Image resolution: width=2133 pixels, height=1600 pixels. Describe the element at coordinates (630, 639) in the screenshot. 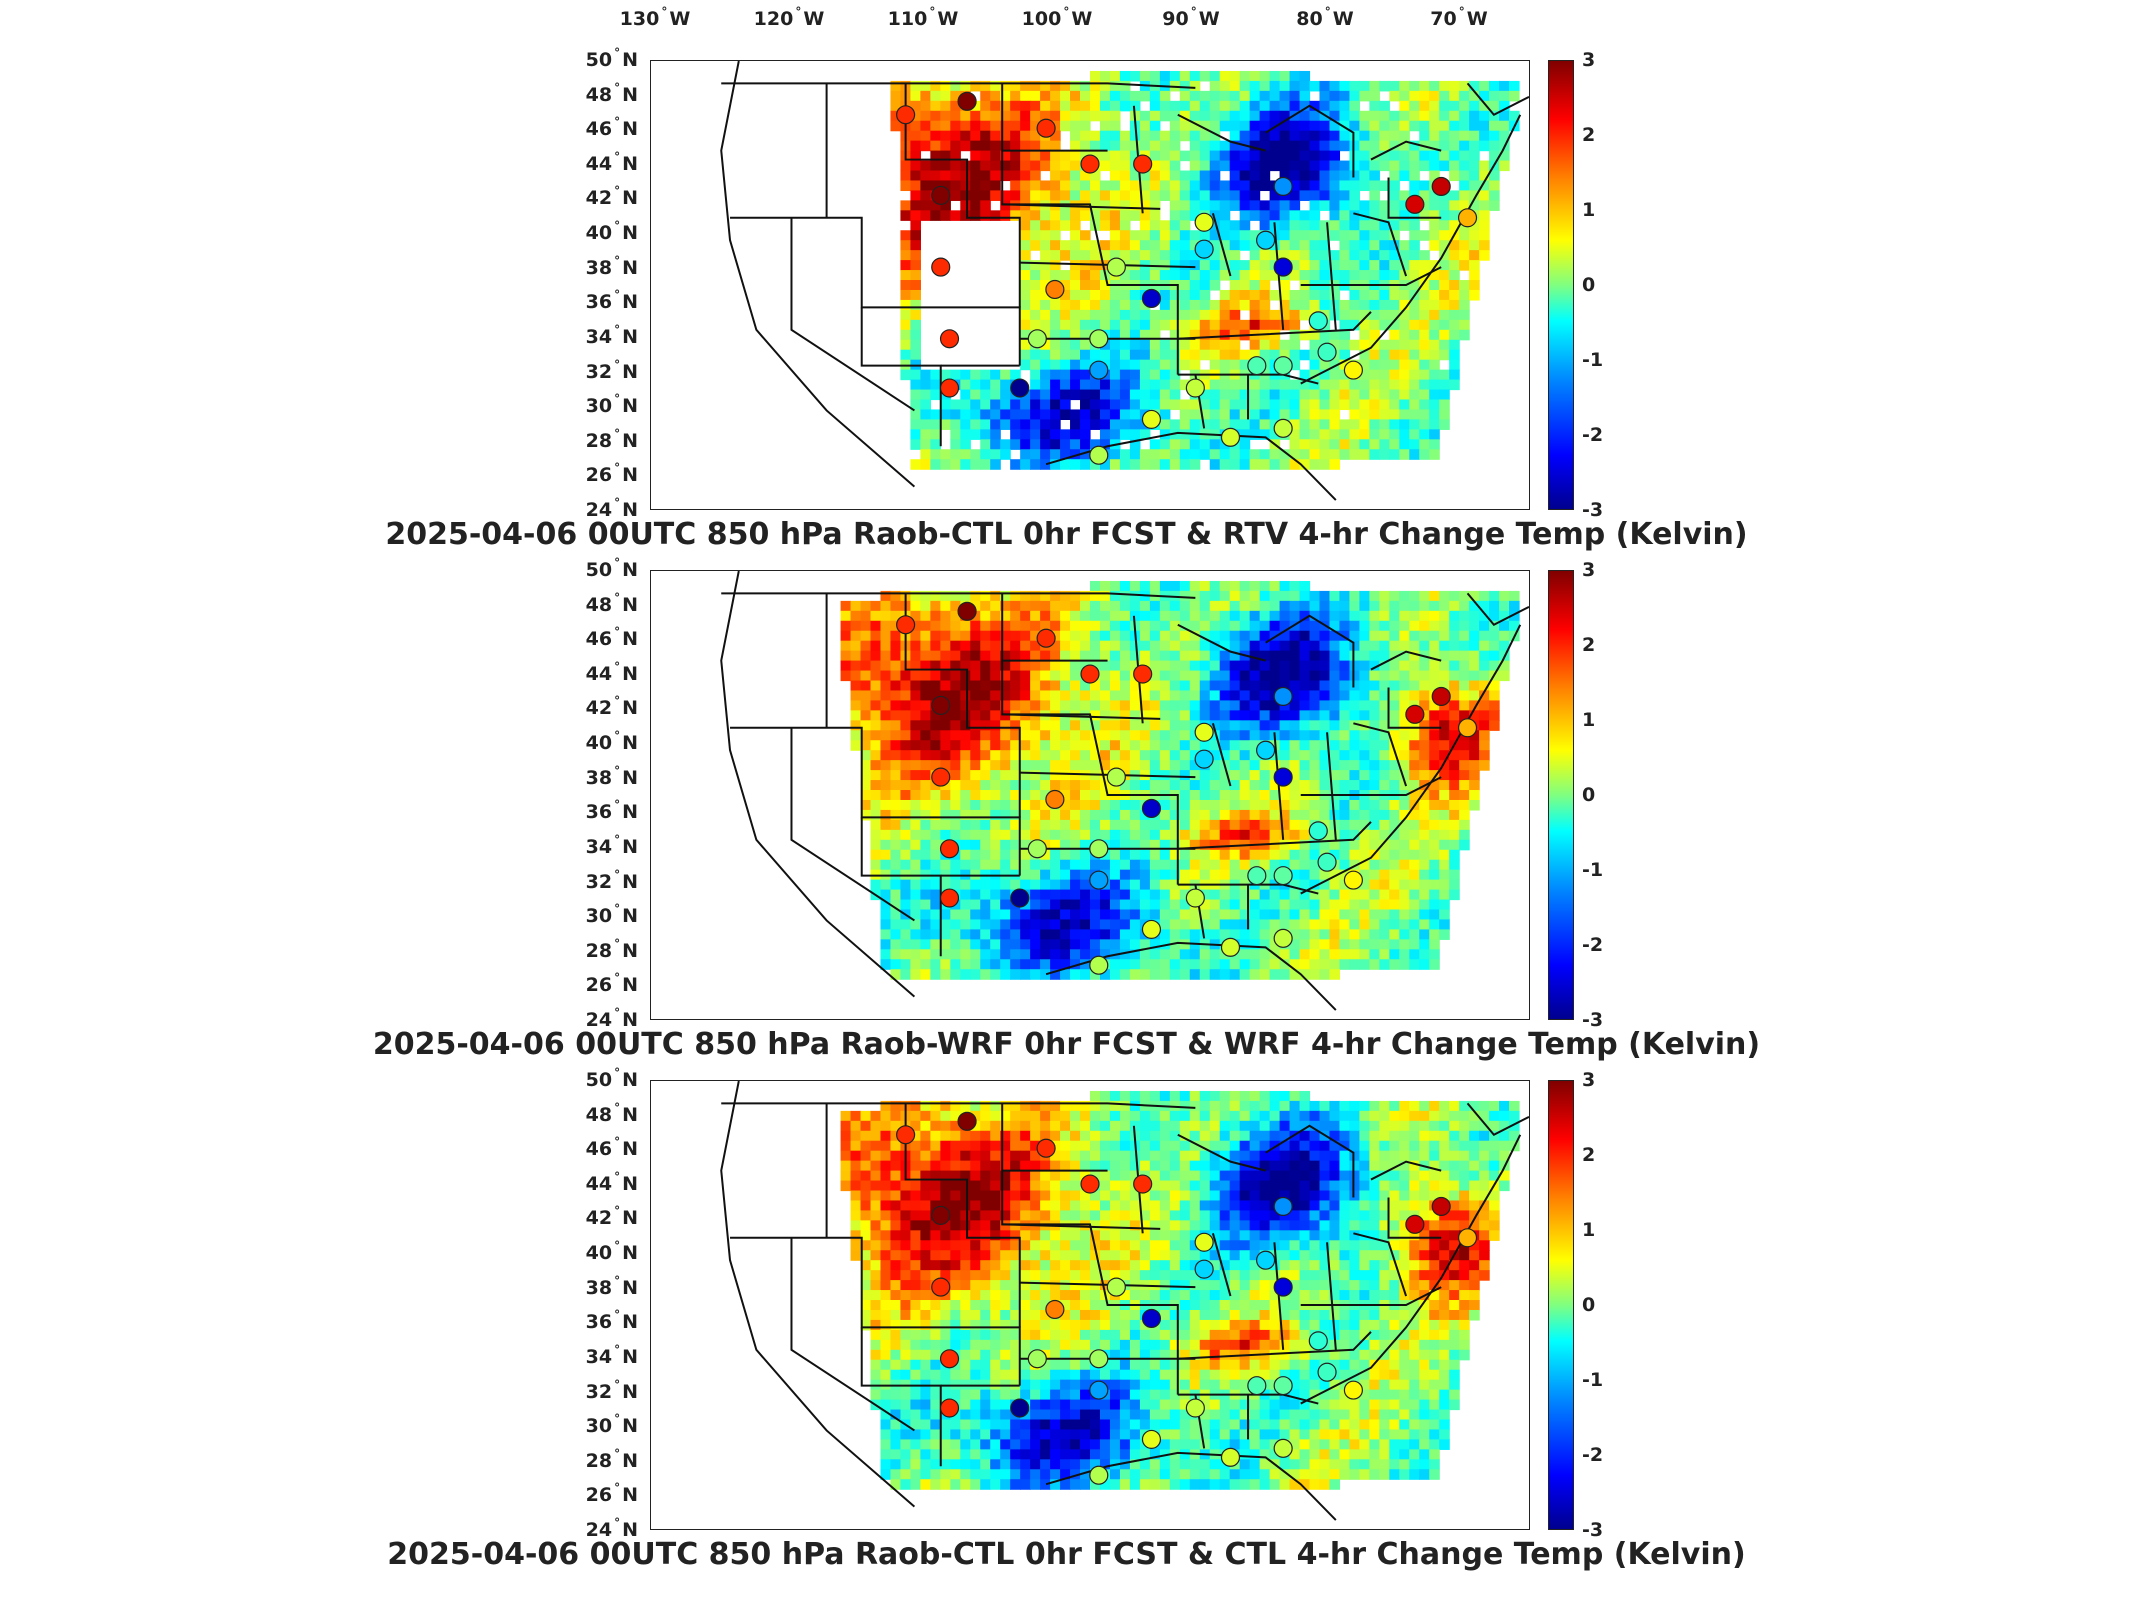

I see `lat-hemisphere: N` at that location.